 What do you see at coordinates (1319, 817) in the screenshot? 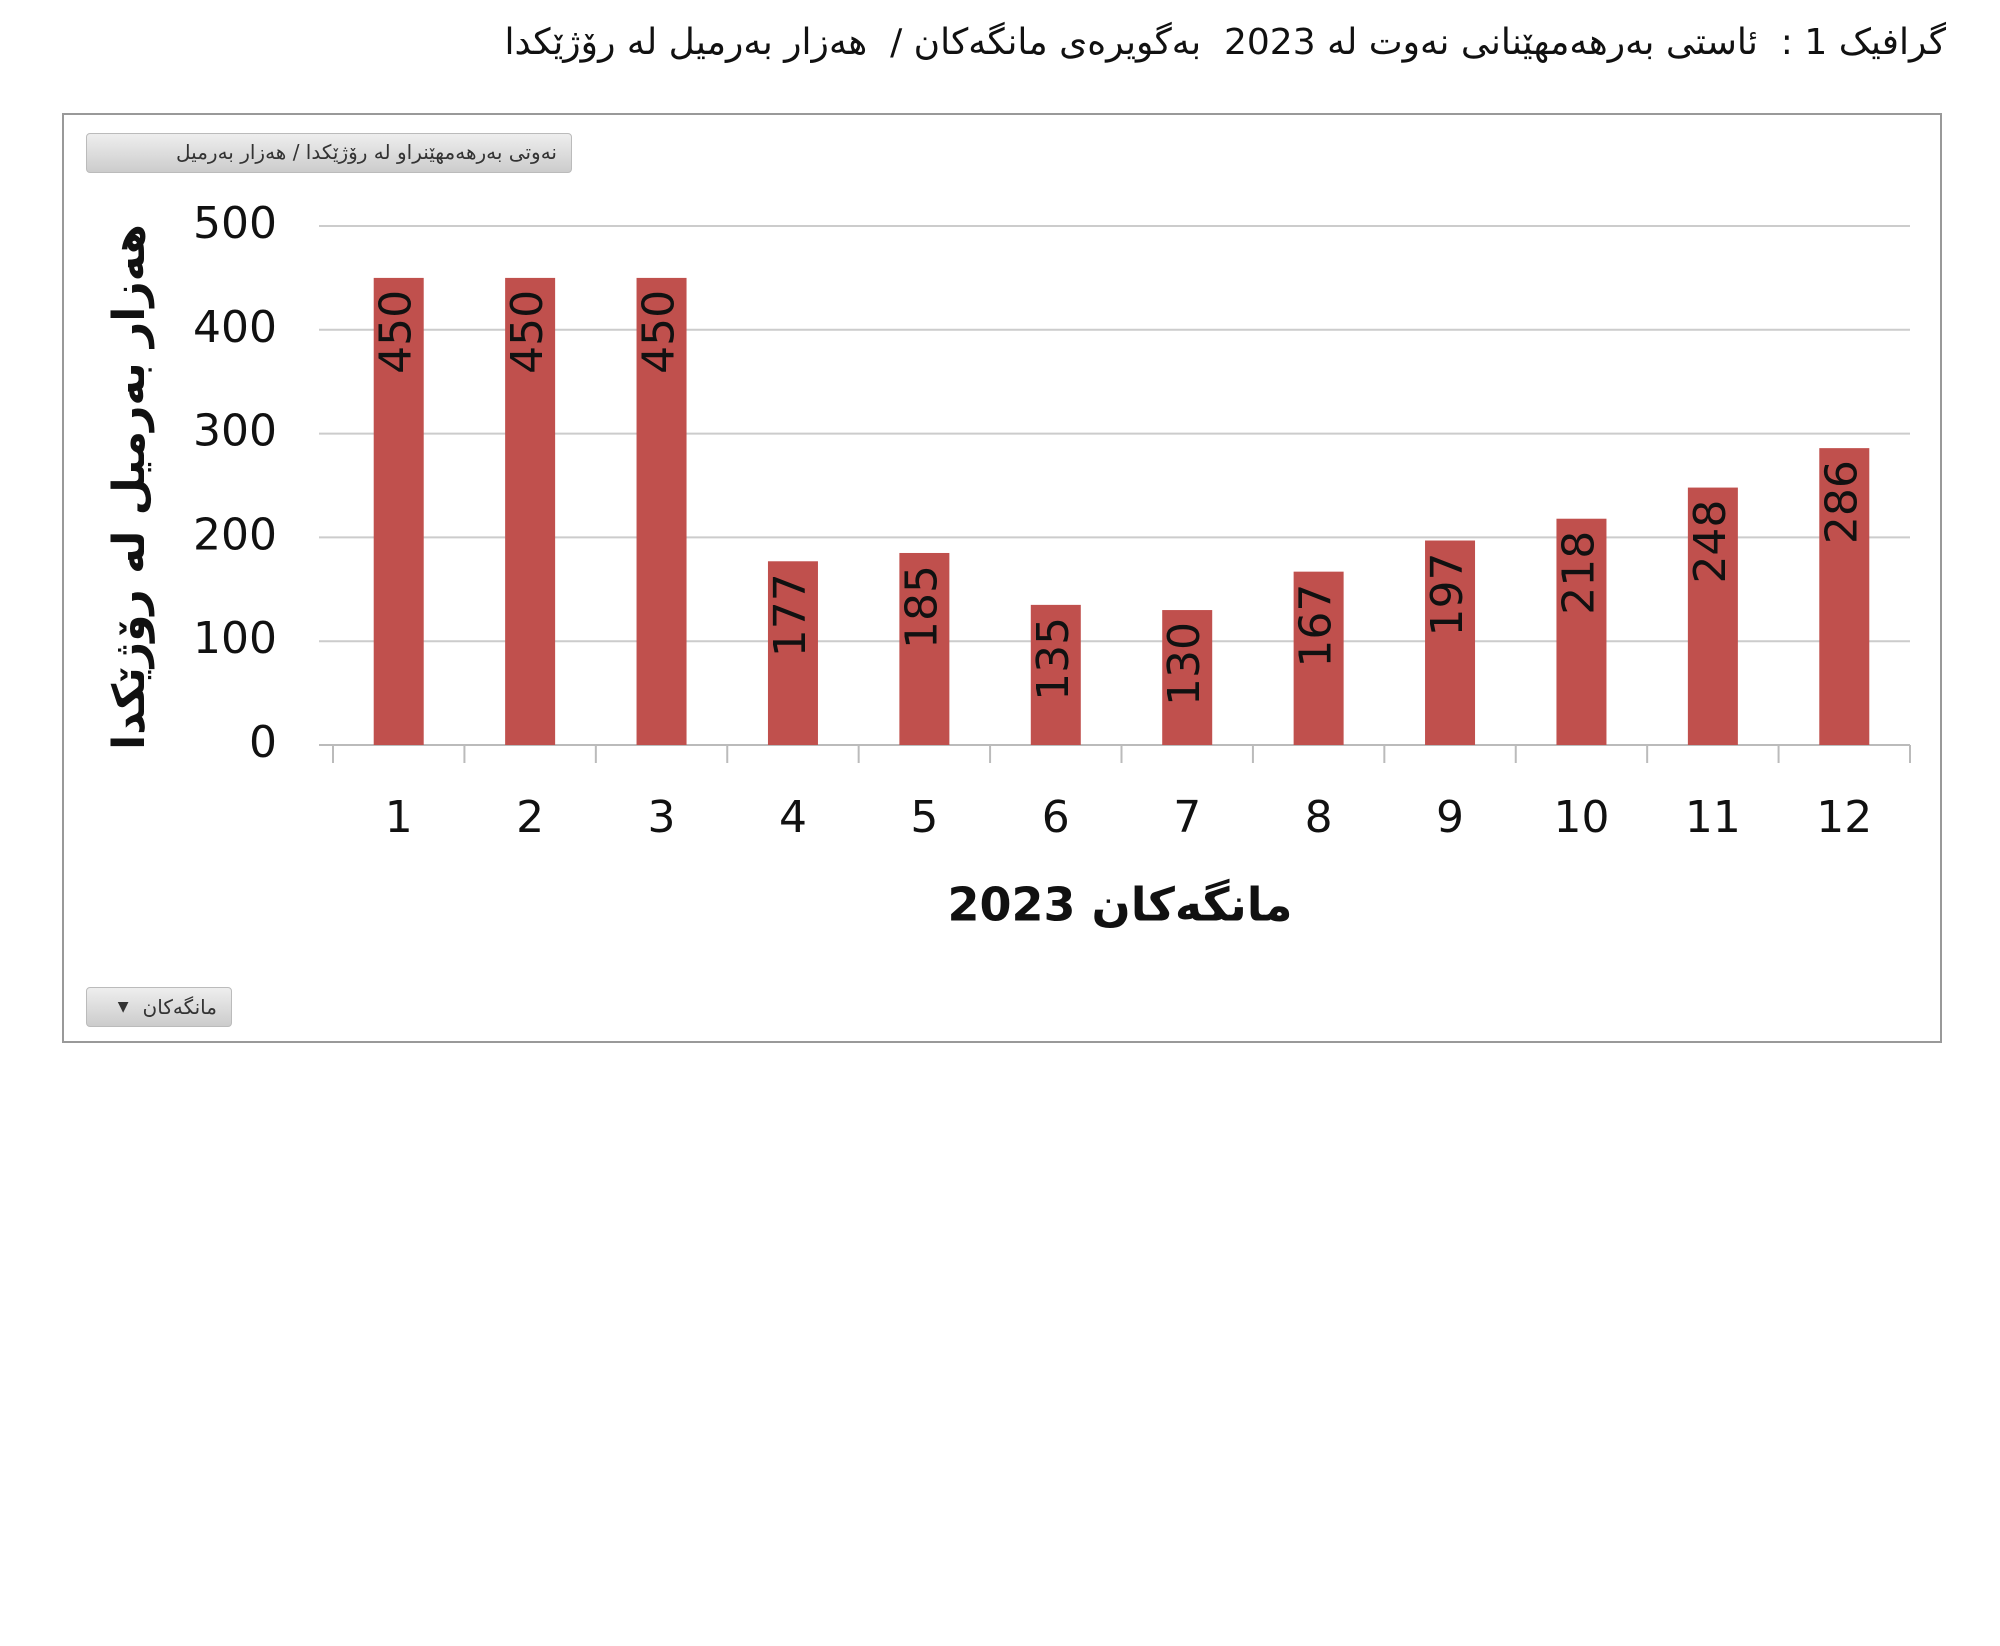
I see `x-tick-label: 8` at bounding box center [1319, 817].